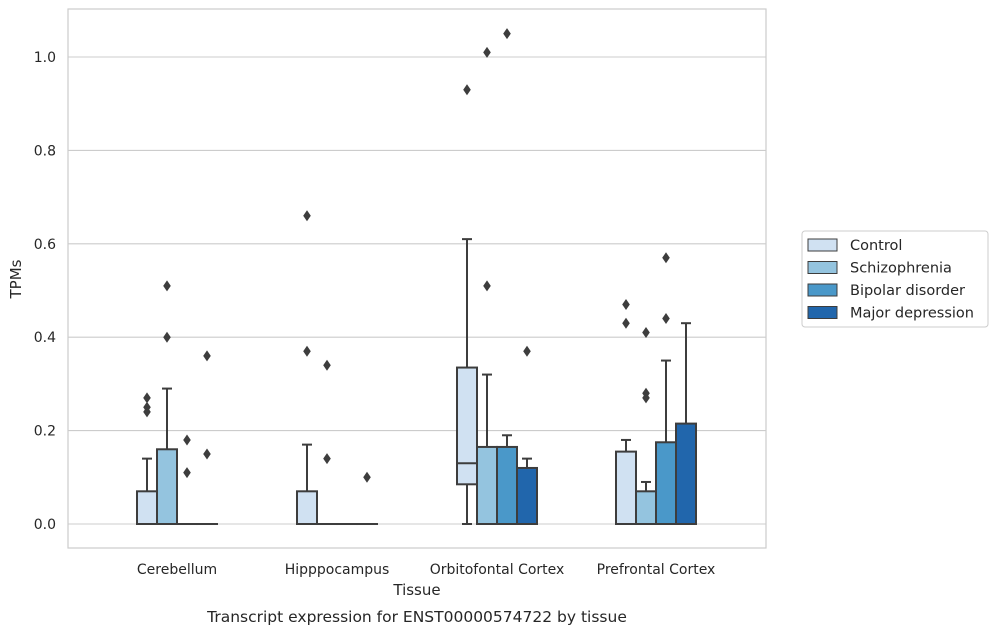 The image size is (997, 634). Describe the element at coordinates (656, 570) in the screenshot. I see `x-tick-label: Prefrontal Cortex` at that location.